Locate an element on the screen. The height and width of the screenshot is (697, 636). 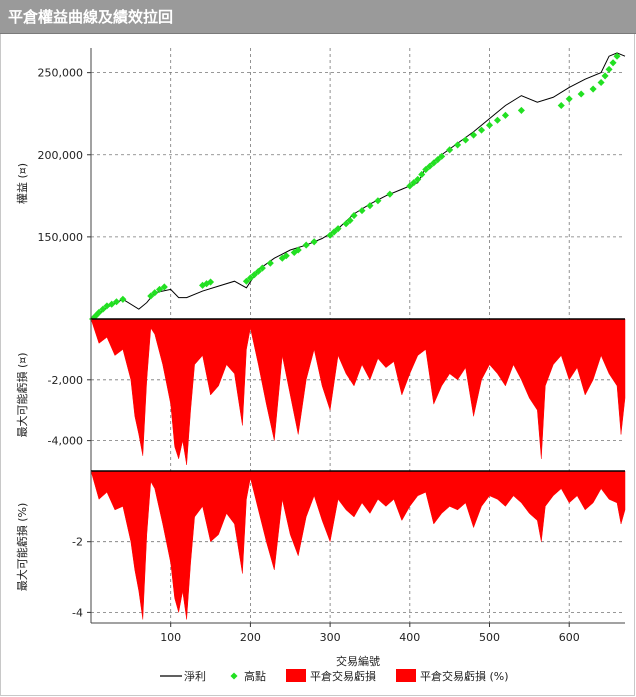
x-axis-label: 交易編號 is located at coordinates (358, 661).